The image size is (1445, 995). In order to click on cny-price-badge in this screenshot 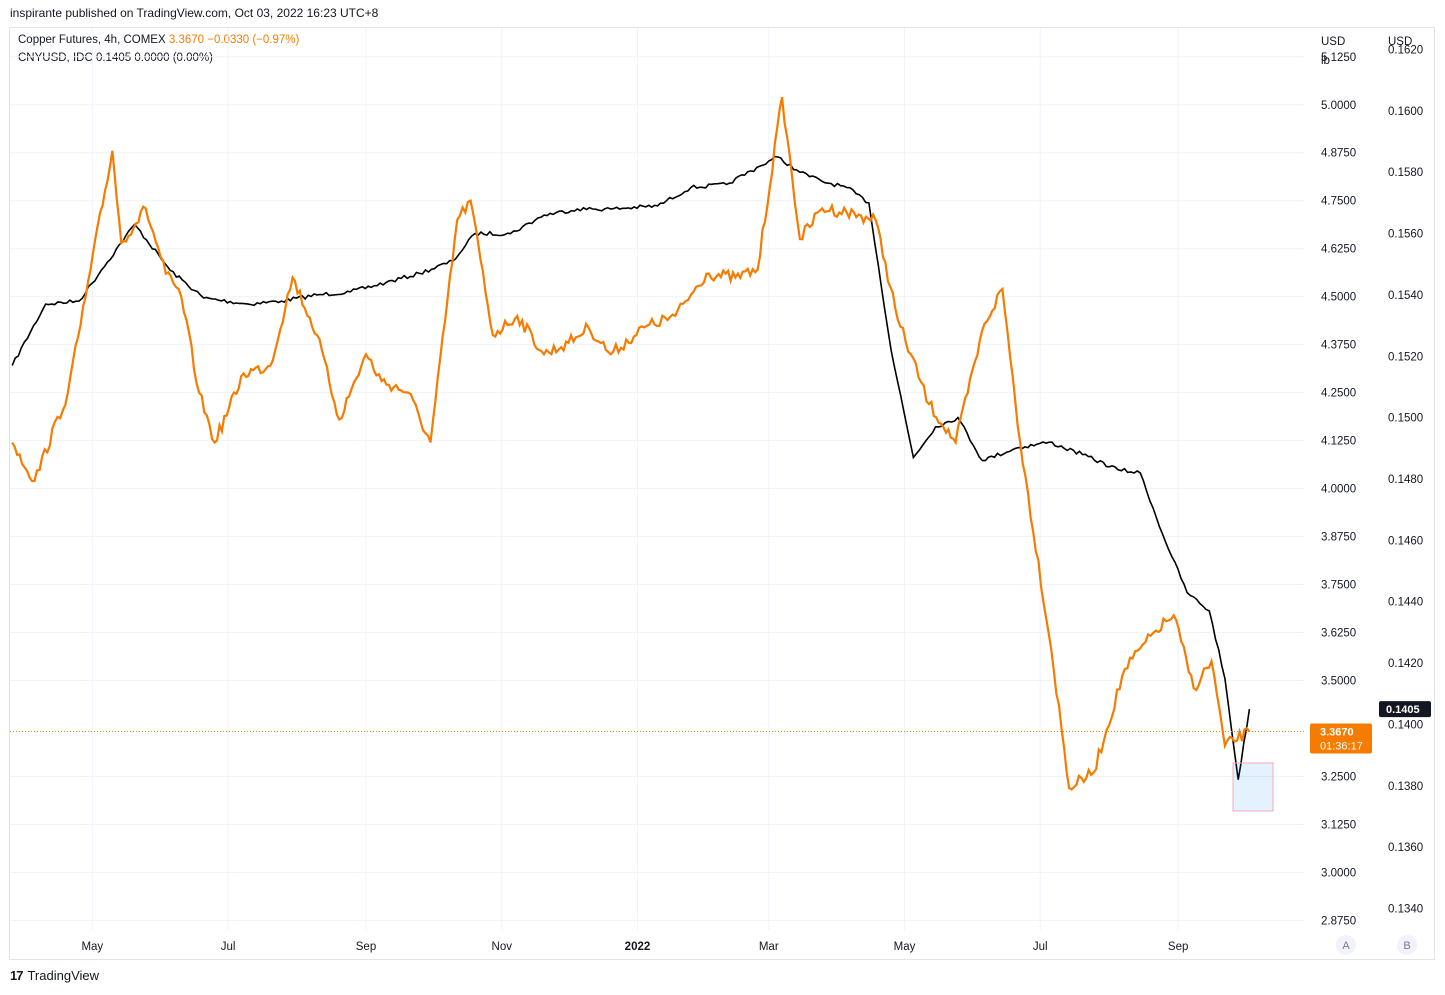, I will do `click(1405, 709)`.